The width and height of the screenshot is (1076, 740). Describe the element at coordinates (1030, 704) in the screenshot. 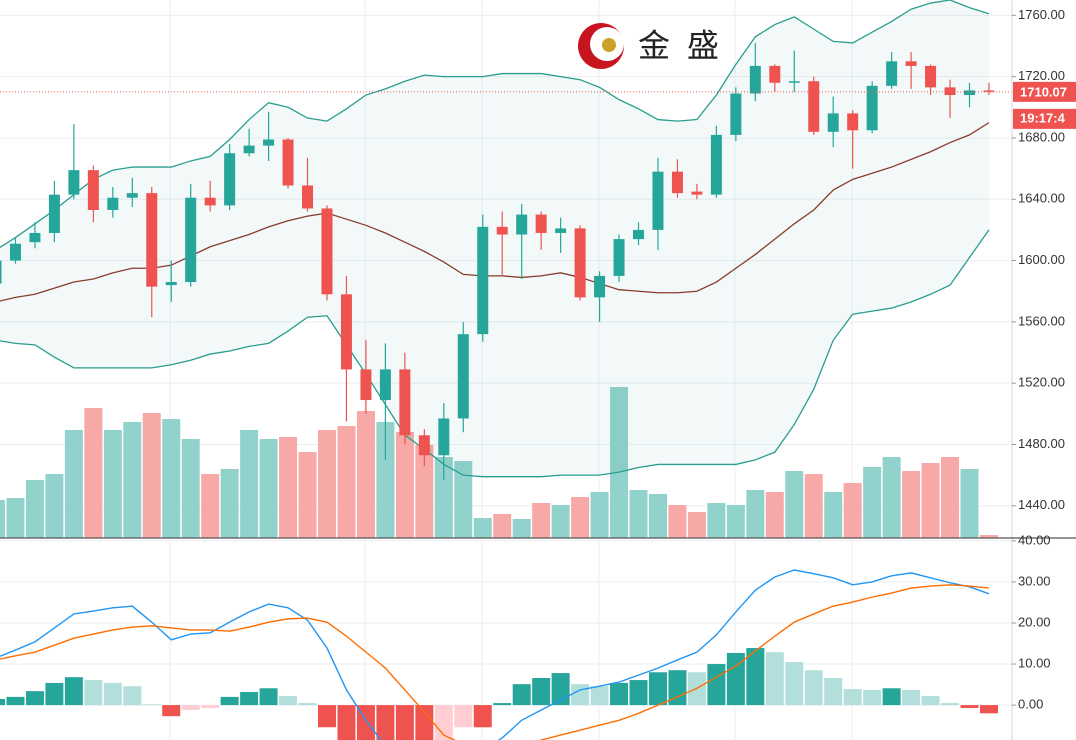

I see `y-tick-label: 0.00` at that location.